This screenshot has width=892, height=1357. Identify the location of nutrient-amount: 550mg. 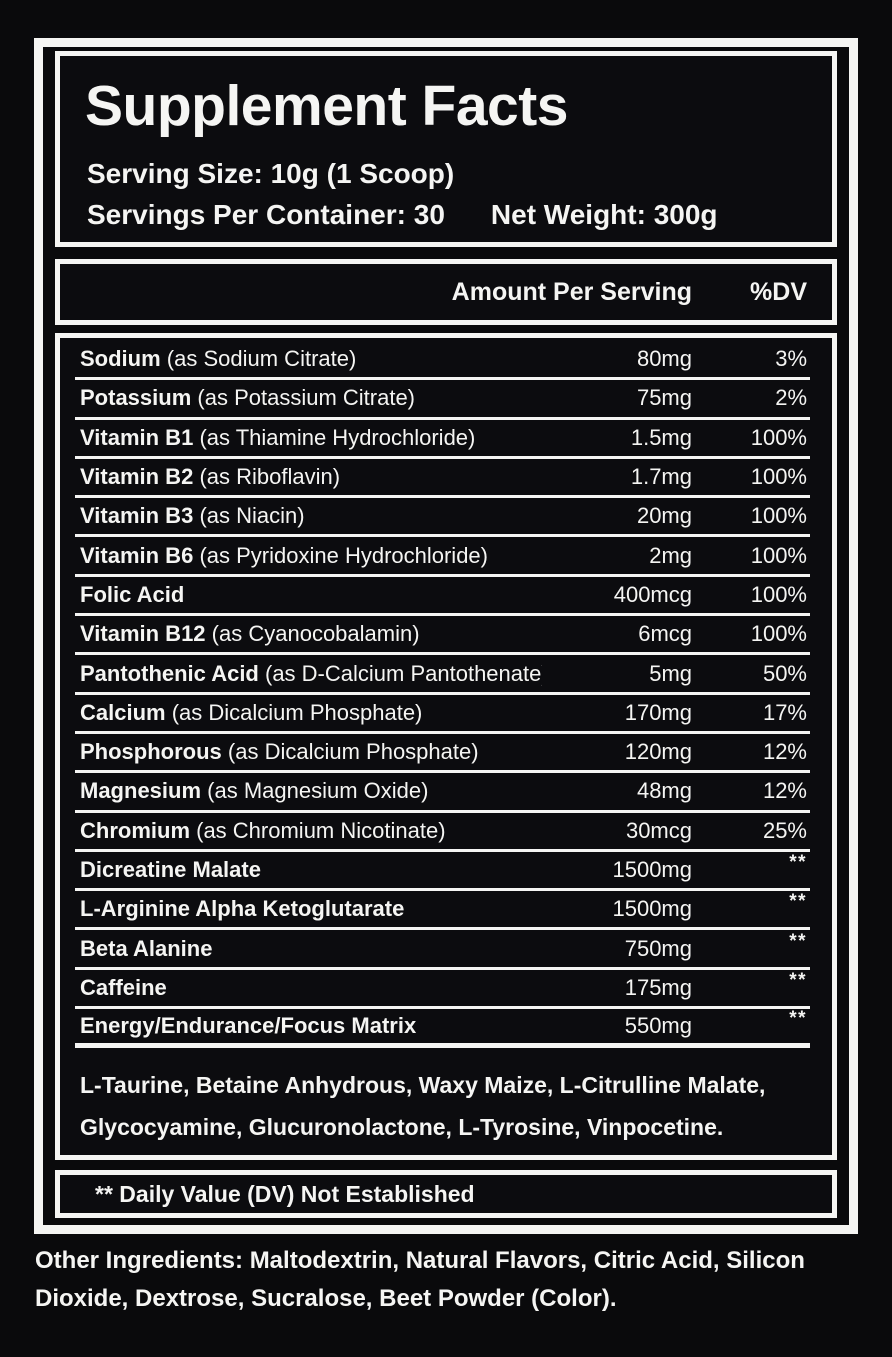
(658, 1026).